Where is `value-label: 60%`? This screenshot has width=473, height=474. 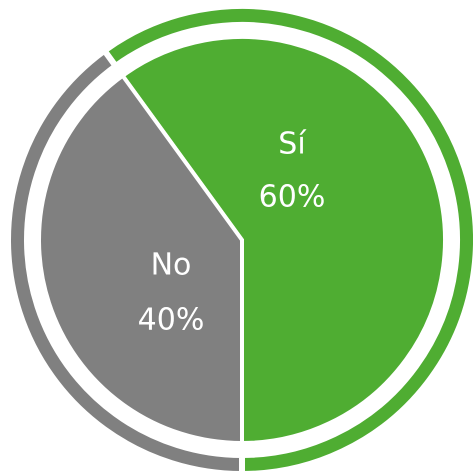
value-label: 60% is located at coordinates (292, 197).